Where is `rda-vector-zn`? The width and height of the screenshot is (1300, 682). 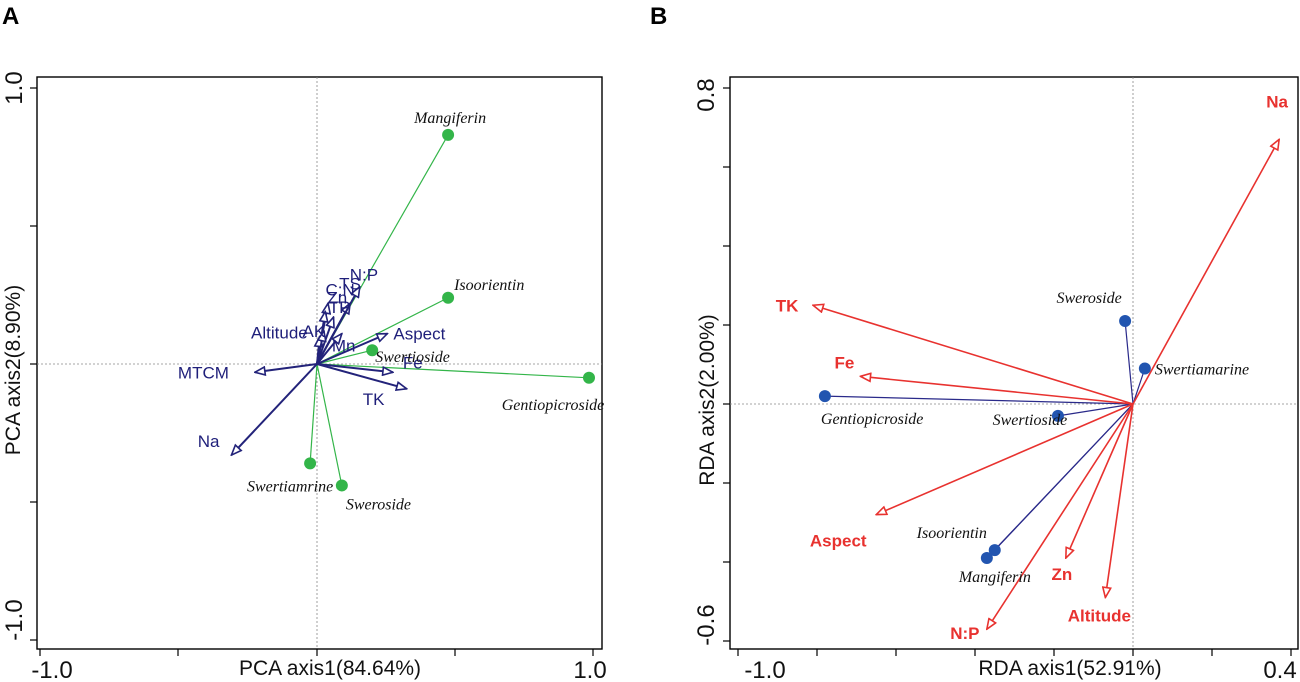 rda-vector-zn is located at coordinates (1100, 480).